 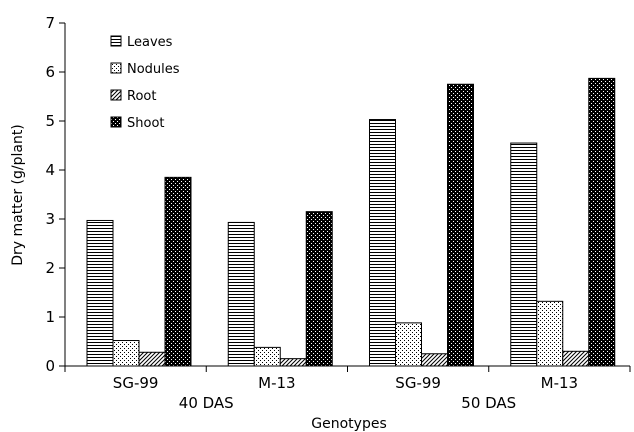 I want to click on legend: Leaves Nodules Root Shoot, so click(x=145, y=83).